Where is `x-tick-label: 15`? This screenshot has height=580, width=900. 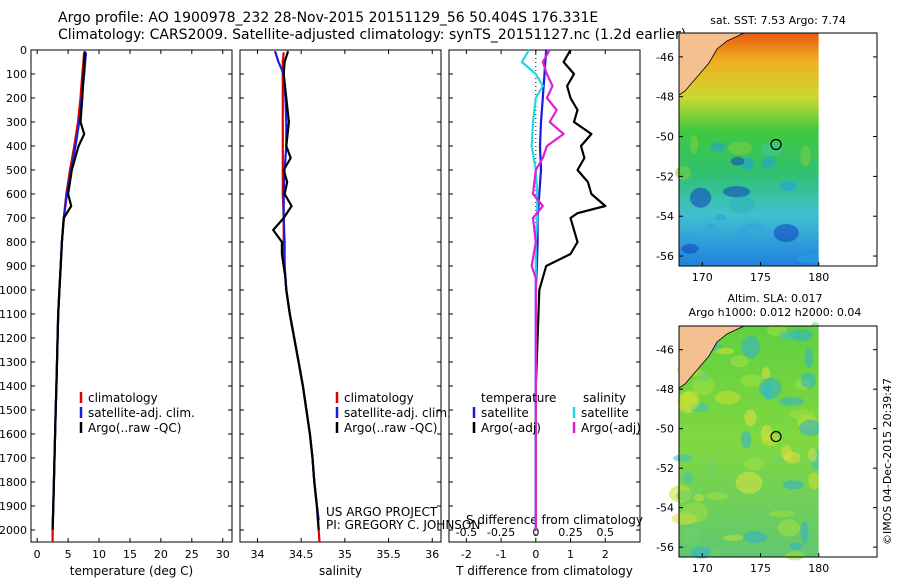
x-tick-label: 15 is located at coordinates (130, 554).